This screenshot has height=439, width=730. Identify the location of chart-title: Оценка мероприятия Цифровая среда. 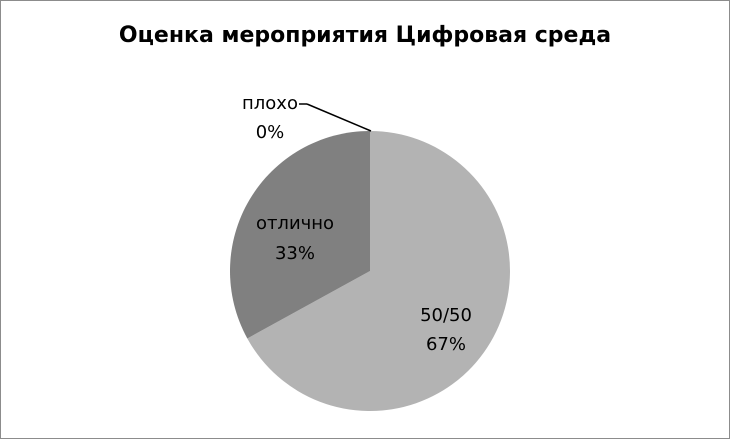
(365, 35).